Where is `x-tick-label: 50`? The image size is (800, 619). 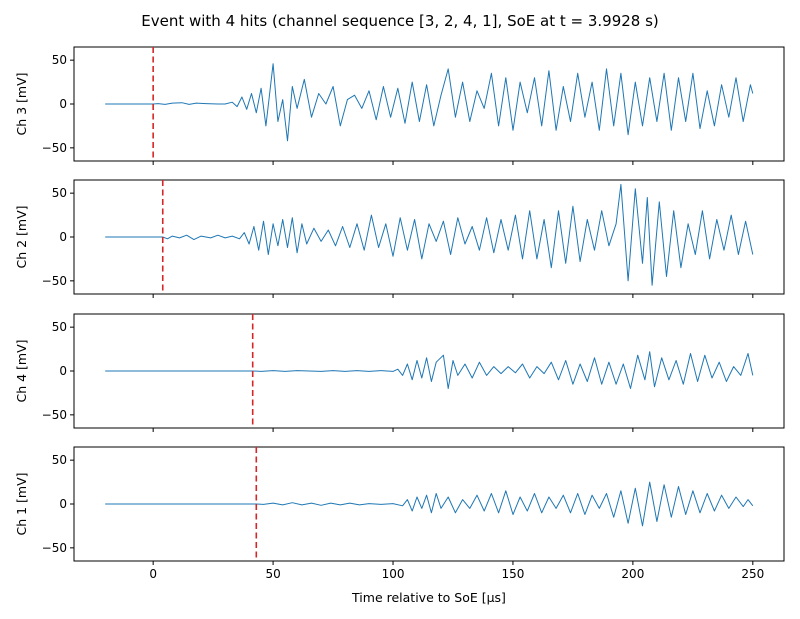 x-tick-label: 50 is located at coordinates (272, 574).